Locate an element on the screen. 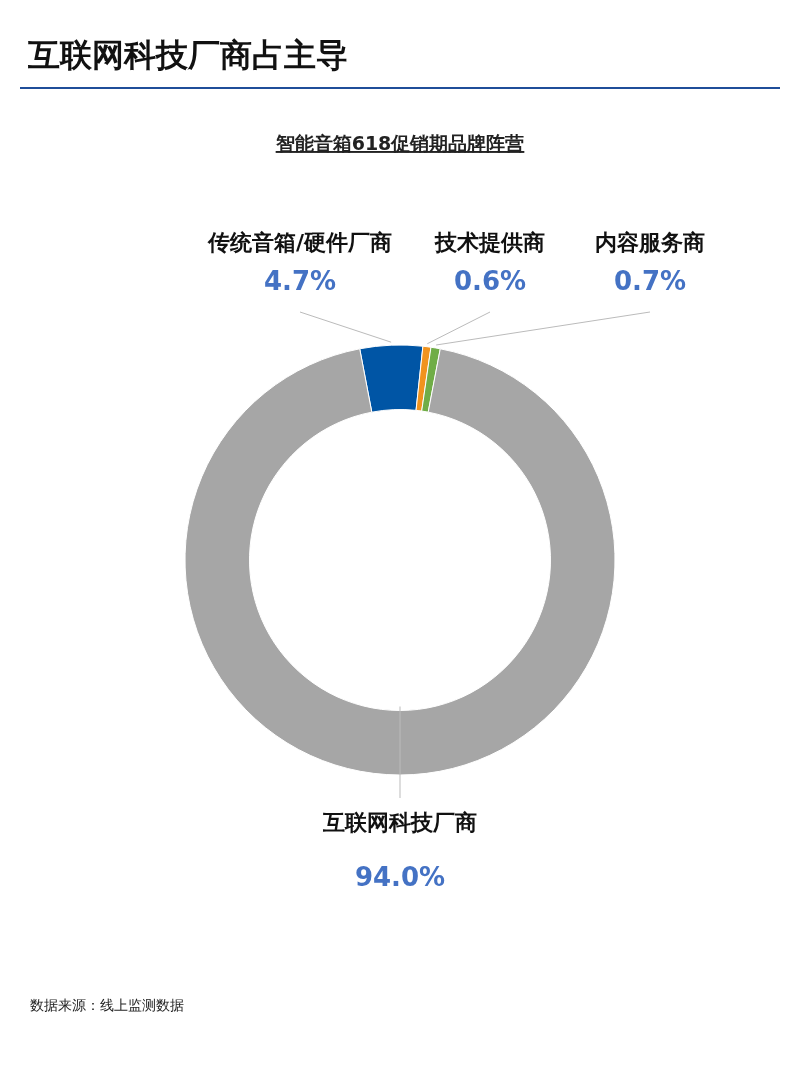 This screenshot has height=1066, width=800. chart-title: 互联网科技厂商占主导 is located at coordinates (187, 55).